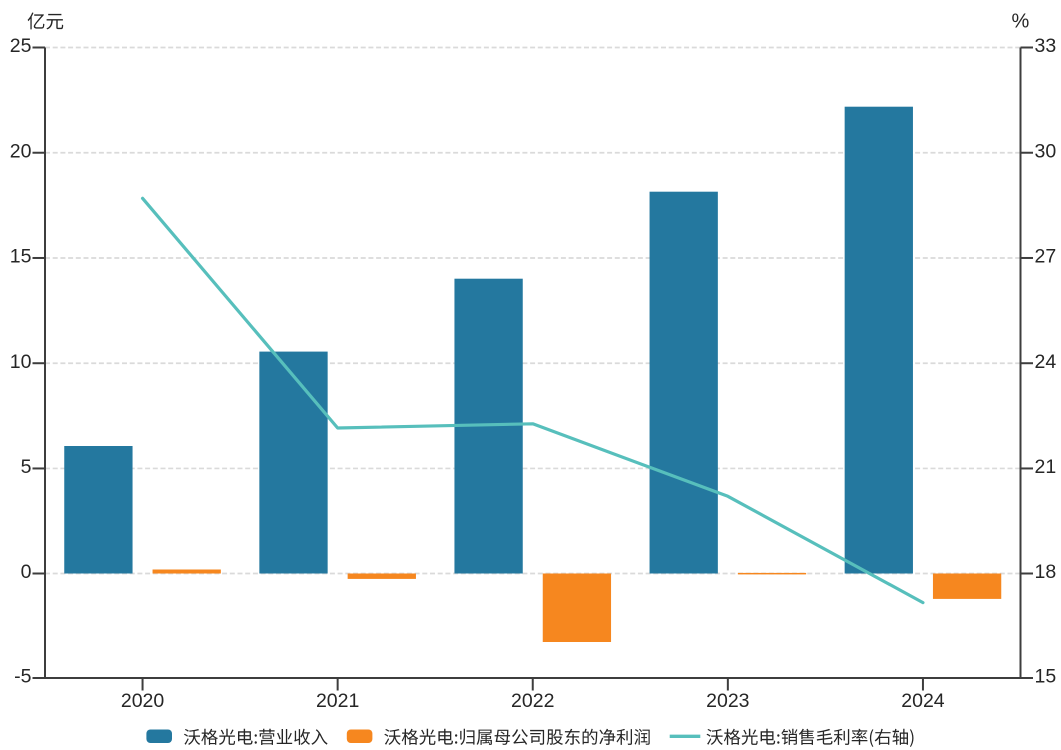 Image resolution: width=1061 pixels, height=750 pixels. What do you see at coordinates (1046, 467) in the screenshot?
I see `svg-text: 21` at bounding box center [1046, 467].